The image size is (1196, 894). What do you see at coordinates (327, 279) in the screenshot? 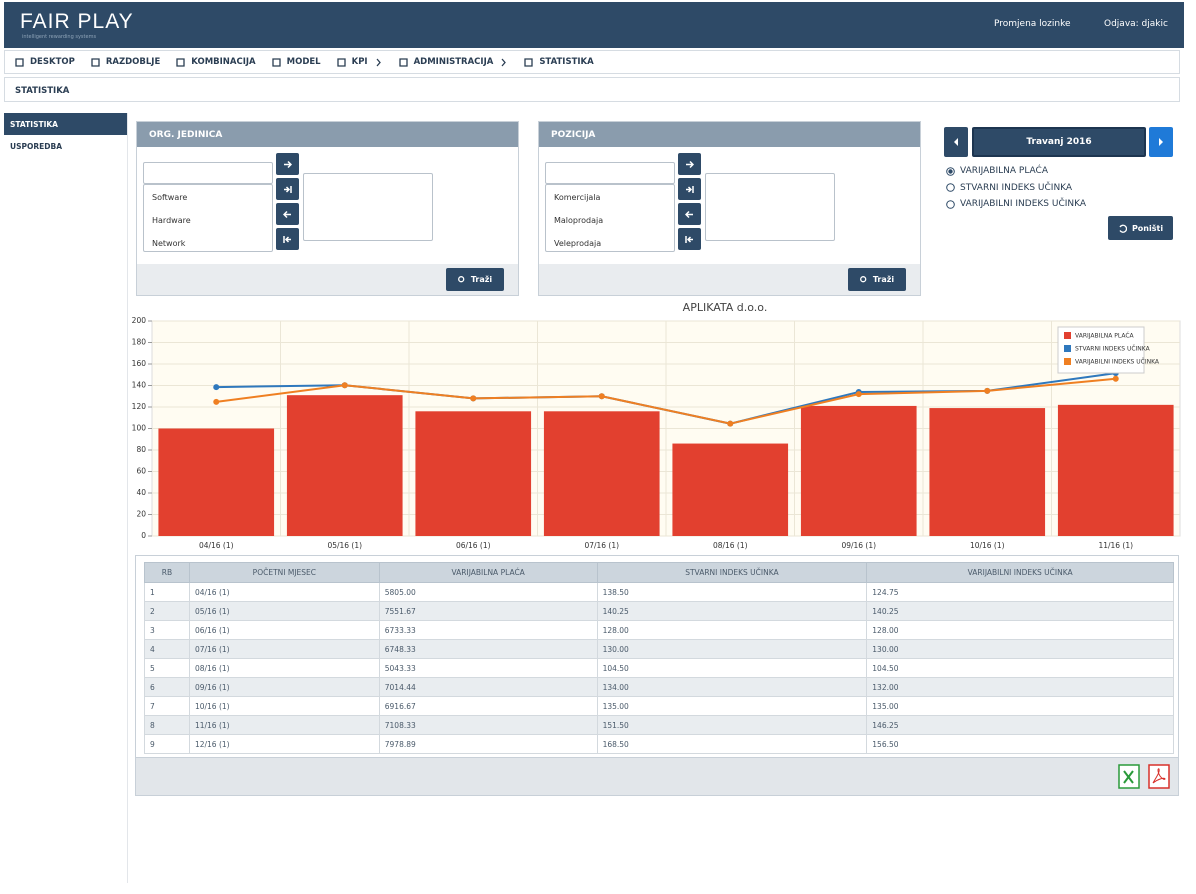
I see `panel-footer: Traži` at bounding box center [327, 279].